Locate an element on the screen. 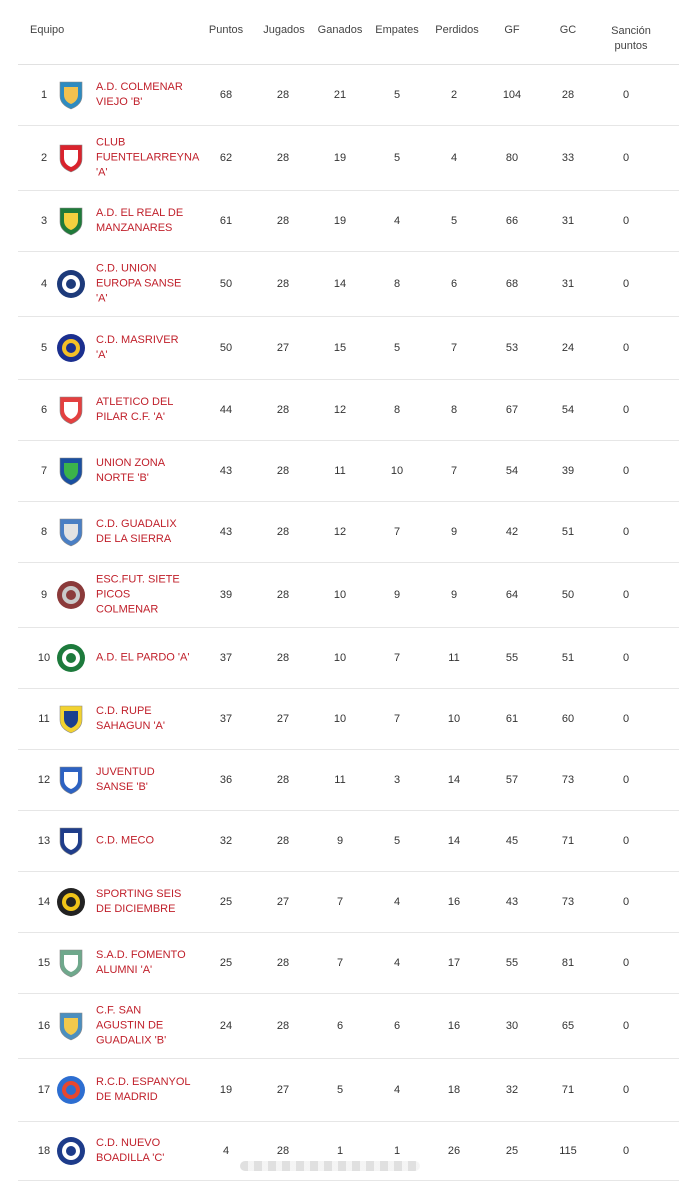 The width and height of the screenshot is (679, 1185). table-row: 17 R.C.D. ESPANYOL DE MADRID 19 27 5 4 18 32 71 0 is located at coordinates (348, 1090).